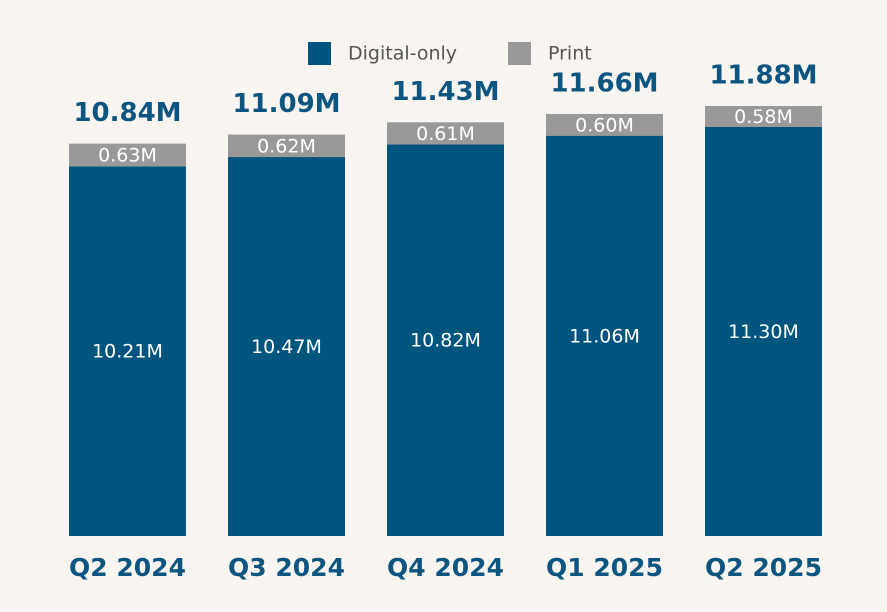 The height and width of the screenshot is (612, 887). Describe the element at coordinates (445, 567) in the screenshot. I see `x-tick-label: Q4 2024` at that location.